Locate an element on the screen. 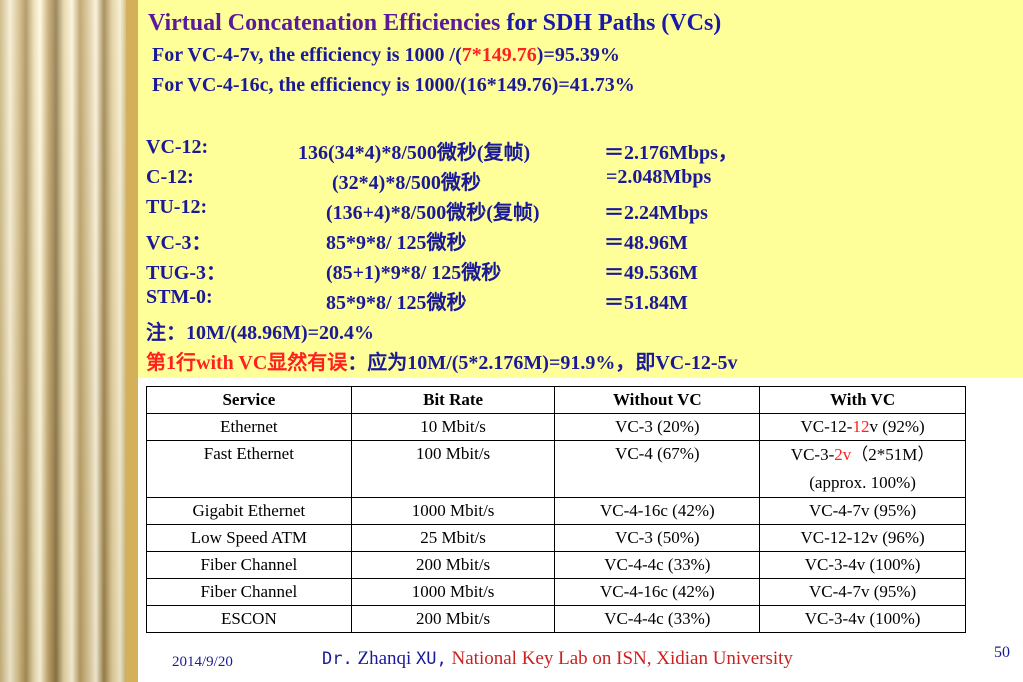 Image resolution: width=1023 pixels, height=682 pixels. rate-result: ＝49.536M is located at coordinates (651, 273).